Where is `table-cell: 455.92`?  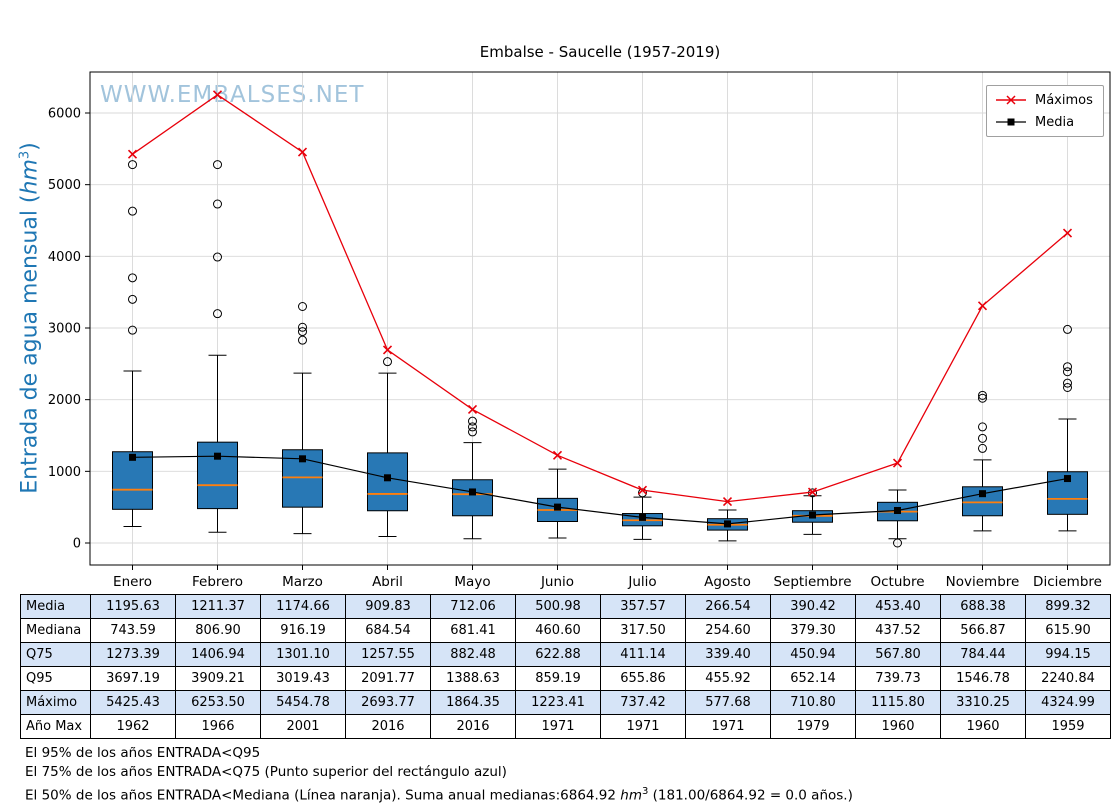
table-cell: 455.92 is located at coordinates (728, 678).